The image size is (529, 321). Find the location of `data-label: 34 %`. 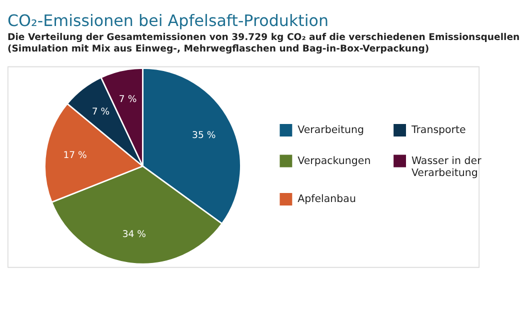

data-label: 34 % is located at coordinates (134, 234).